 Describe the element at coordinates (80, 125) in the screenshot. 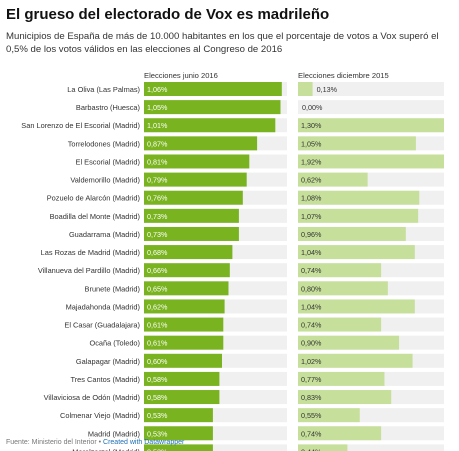

I see `row-label: San Lorenzo de El Escorial (Madrid)` at that location.